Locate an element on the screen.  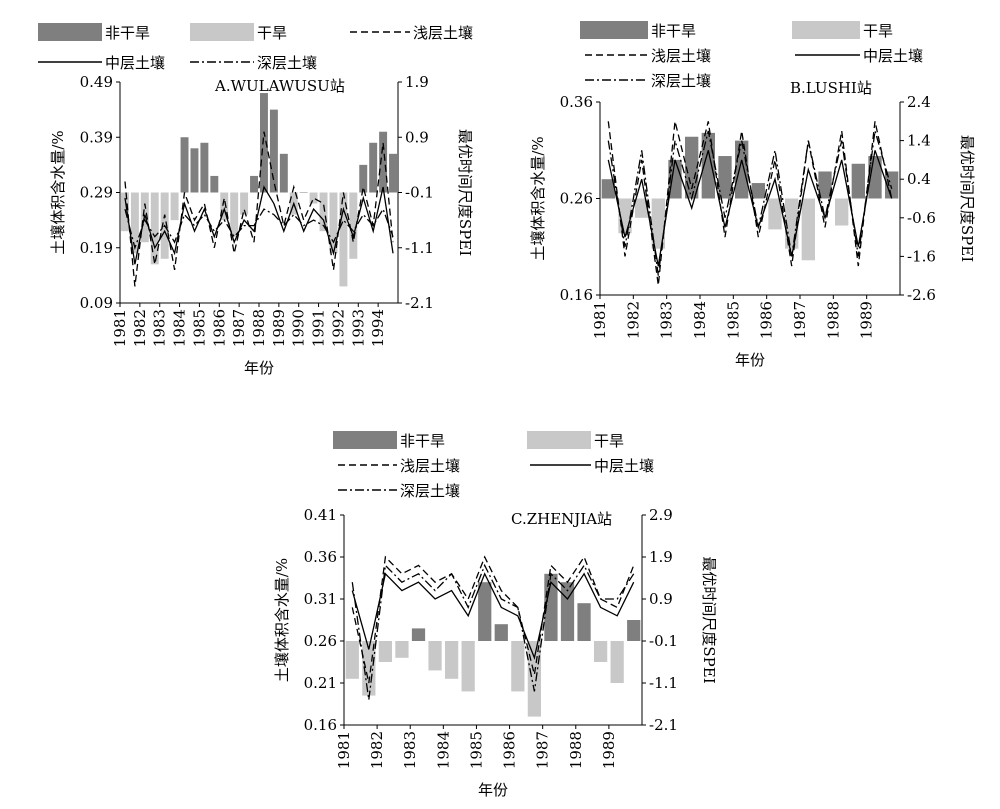
legend-label-shallow: 浅层土壤 is located at coordinates (443, 33).